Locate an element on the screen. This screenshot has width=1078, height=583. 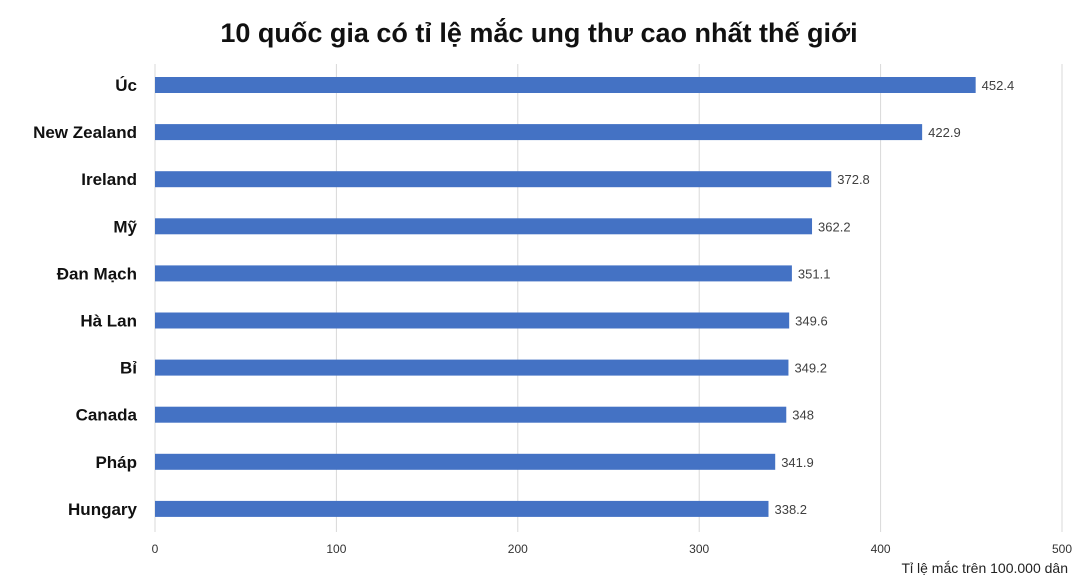
x-axis-title: Tỉ lệ mắc trên 100.000 dân is located at coordinates (984, 568).